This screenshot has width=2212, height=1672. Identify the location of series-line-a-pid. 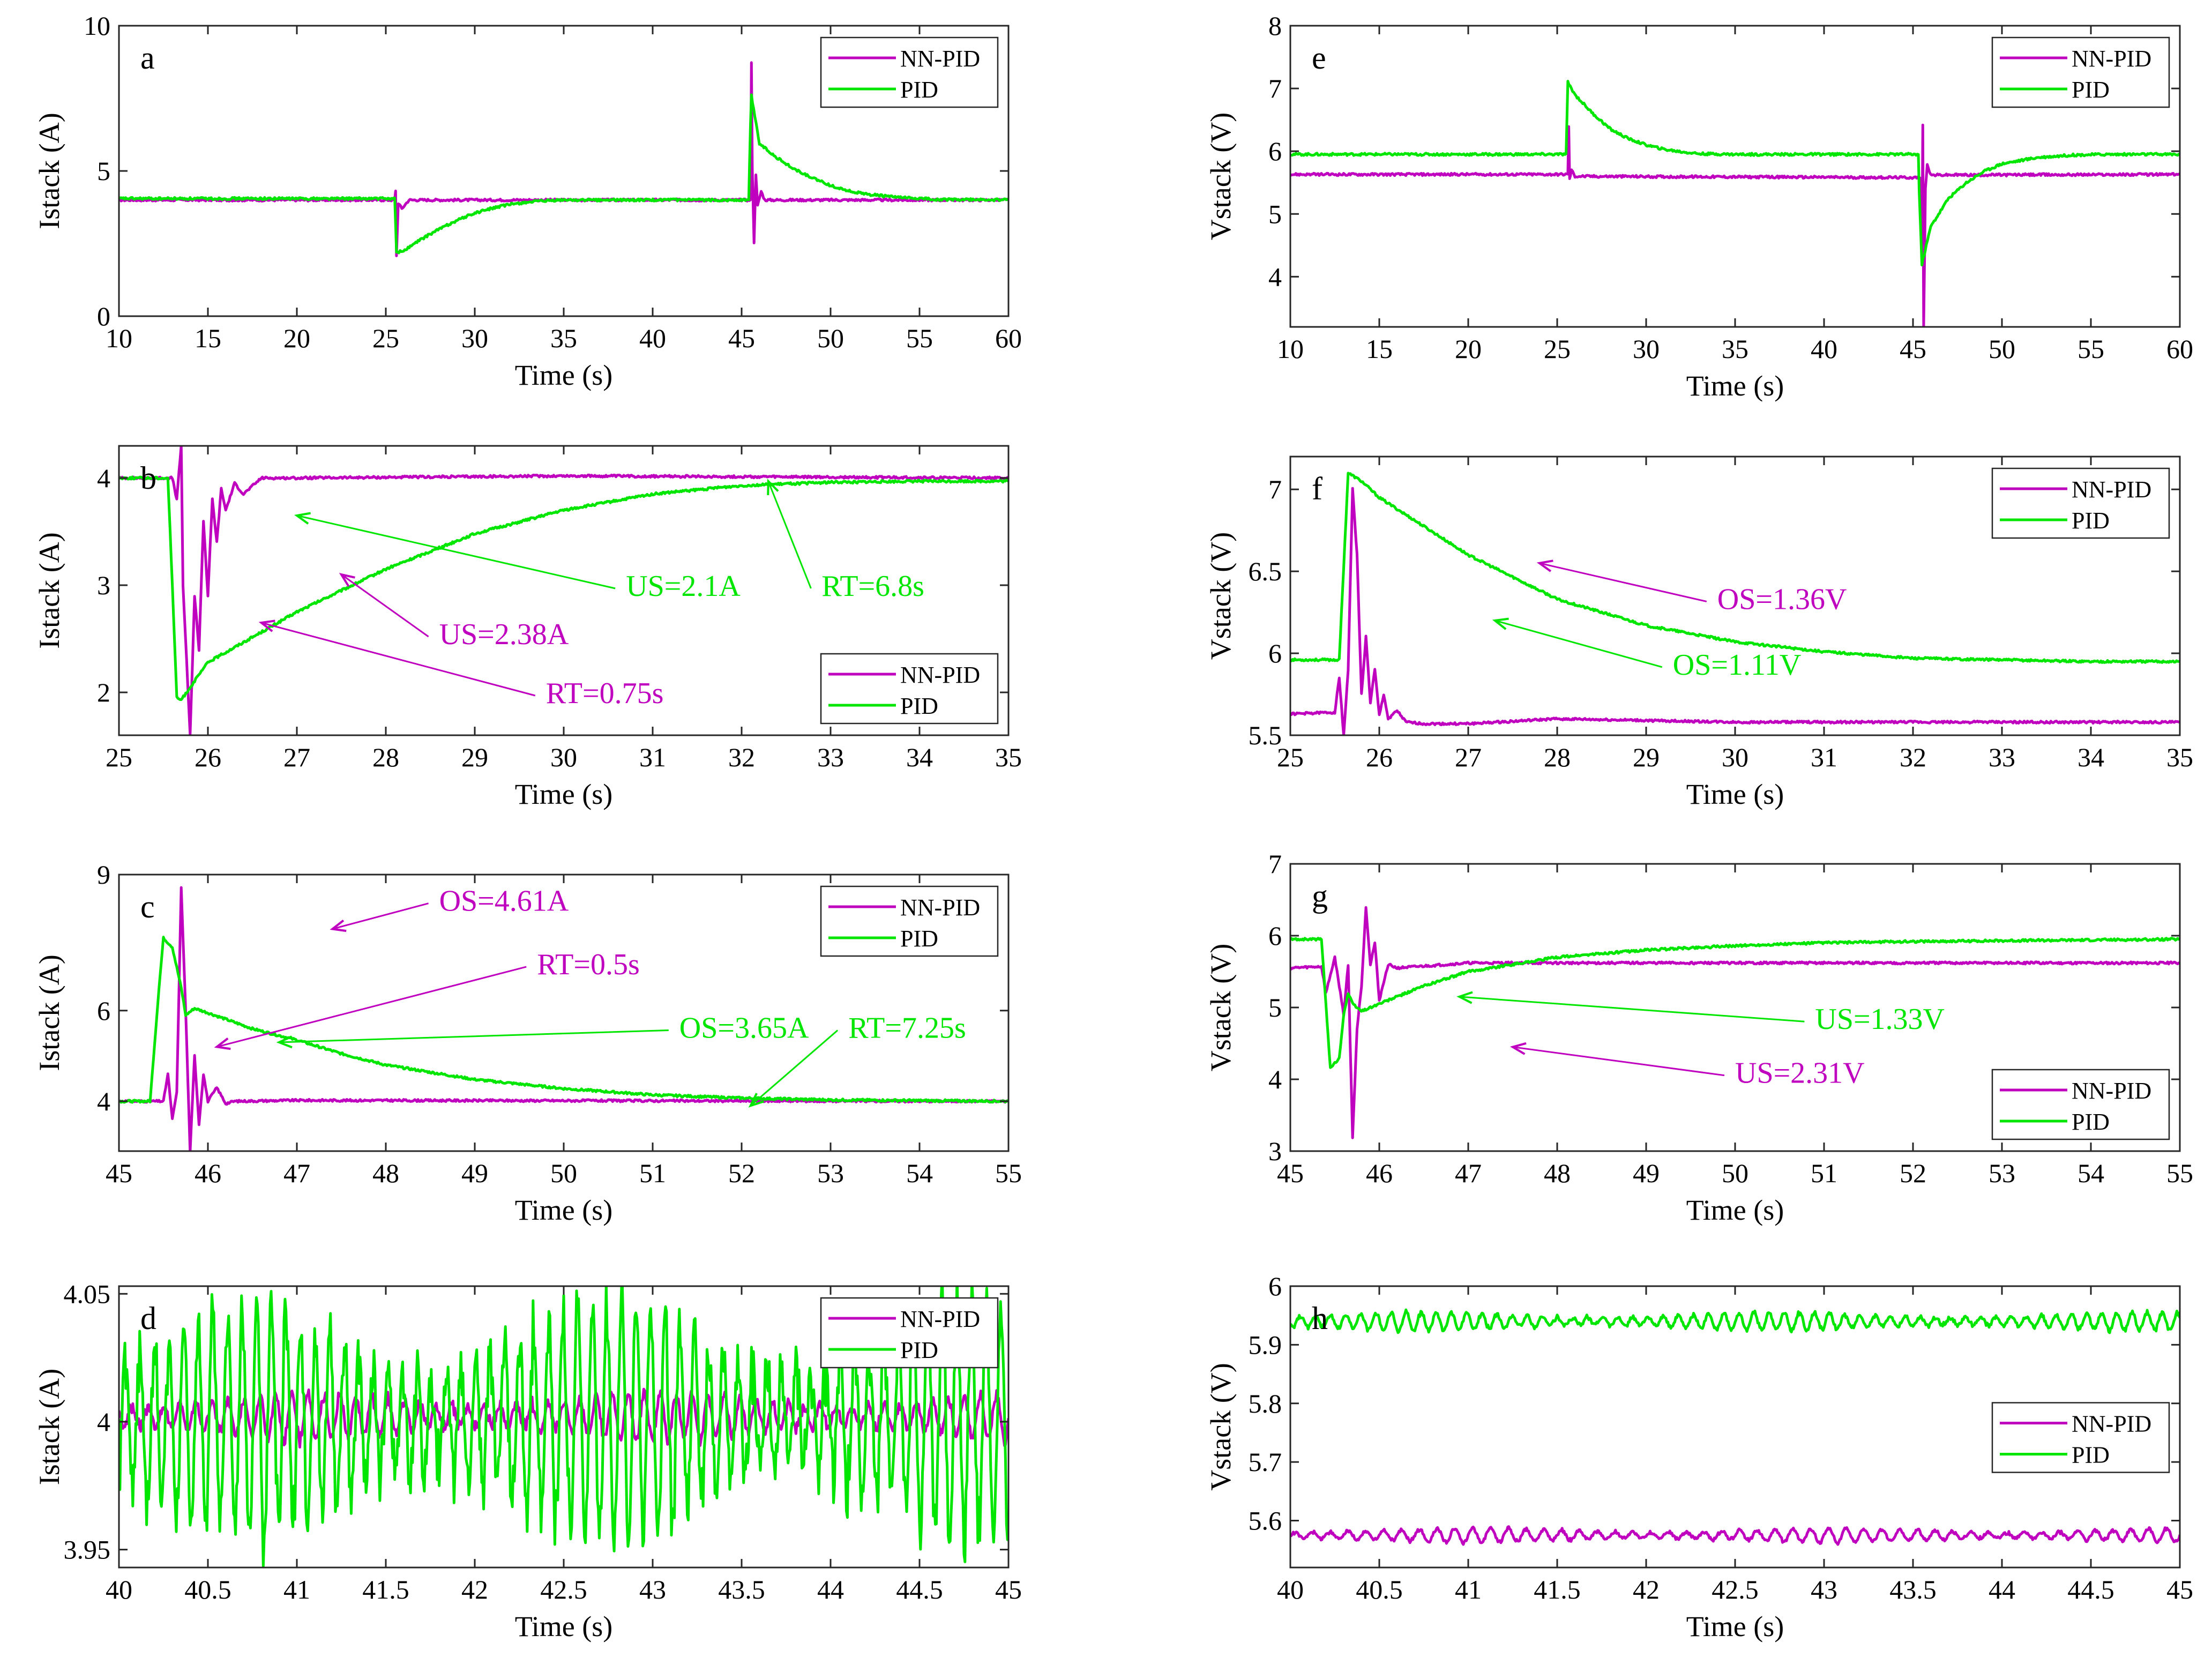
(563, 174).